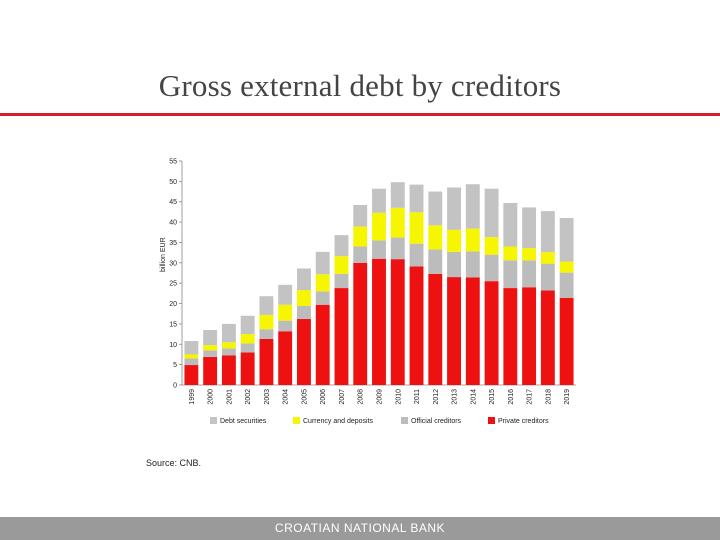 This screenshot has height=540, width=720. Describe the element at coordinates (211, 397) in the screenshot. I see `x-tick-label: 2000` at that location.